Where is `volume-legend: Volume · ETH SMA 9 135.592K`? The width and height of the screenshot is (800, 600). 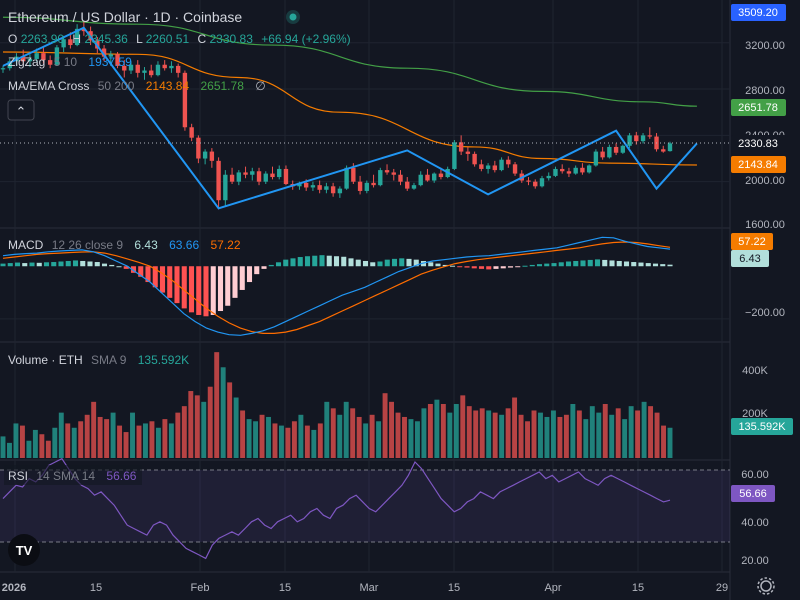
volume-legend: Volume · ETH SMA 9 135.592K is located at coordinates (98, 360).